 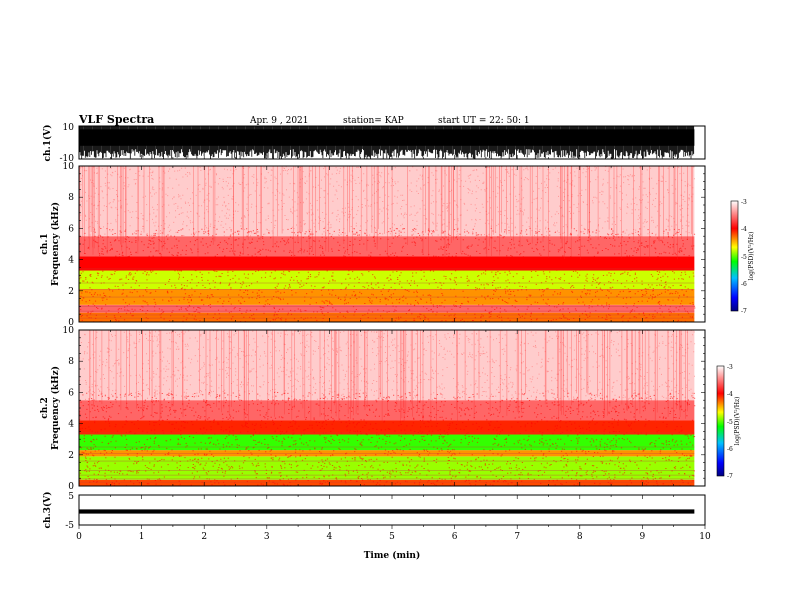 What do you see at coordinates (79, 537) in the screenshot?
I see `time-xtick-label: 0` at bounding box center [79, 537].